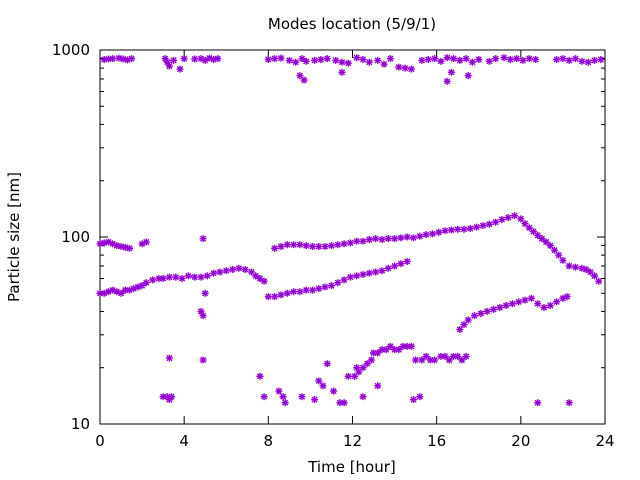 Image resolution: width=640 pixels, height=480 pixels. What do you see at coordinates (14, 237) in the screenshot?
I see `y-axis-label: Particle size [nm]` at bounding box center [14, 237].